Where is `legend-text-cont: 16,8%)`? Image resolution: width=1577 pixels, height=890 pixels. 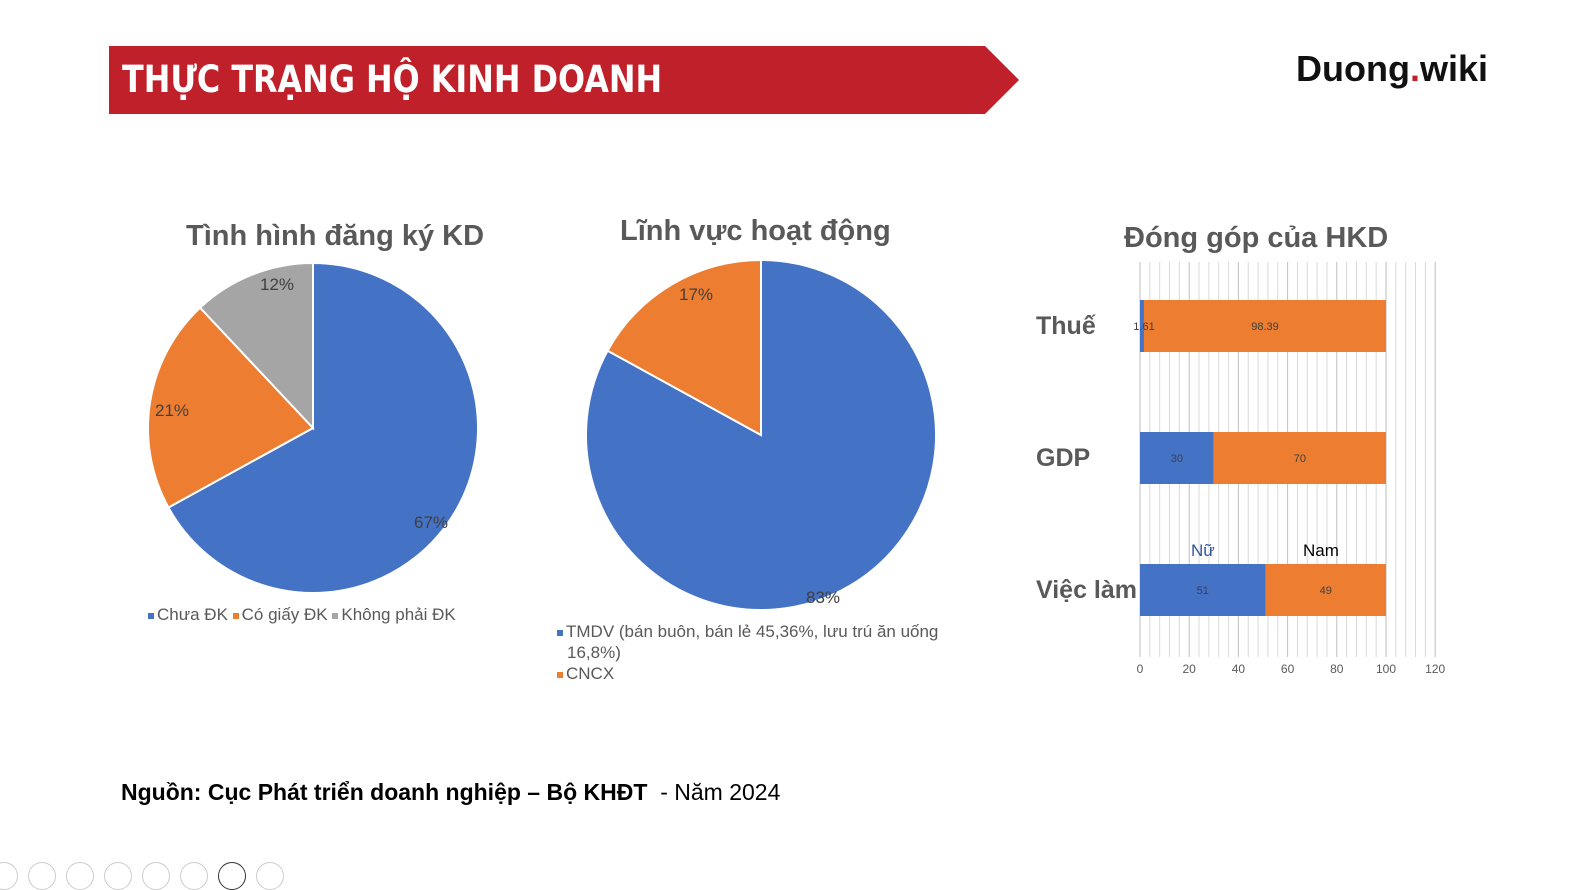 legend-text-cont: 16,8%) is located at coordinates (594, 652).